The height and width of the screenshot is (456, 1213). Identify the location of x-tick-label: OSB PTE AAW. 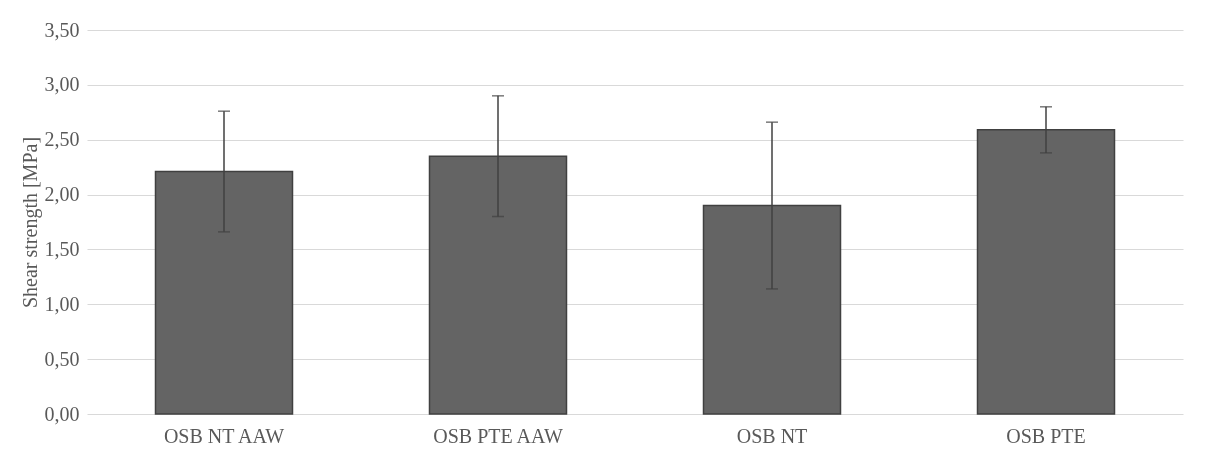
(498, 435).